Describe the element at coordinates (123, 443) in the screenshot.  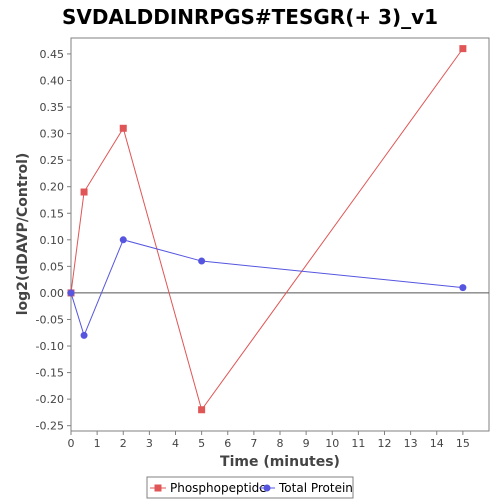
I see `x-tick-label: 2` at that location.